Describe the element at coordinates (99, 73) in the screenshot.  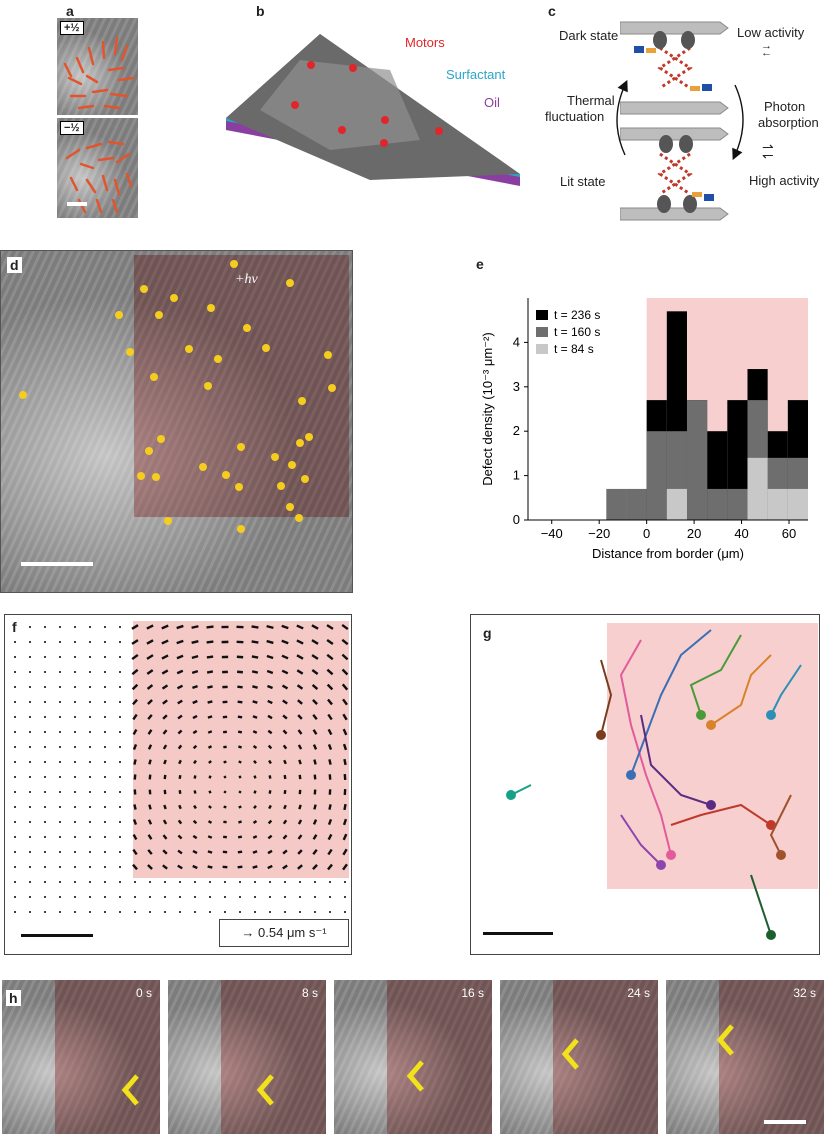
I see `director-field-plus` at that location.